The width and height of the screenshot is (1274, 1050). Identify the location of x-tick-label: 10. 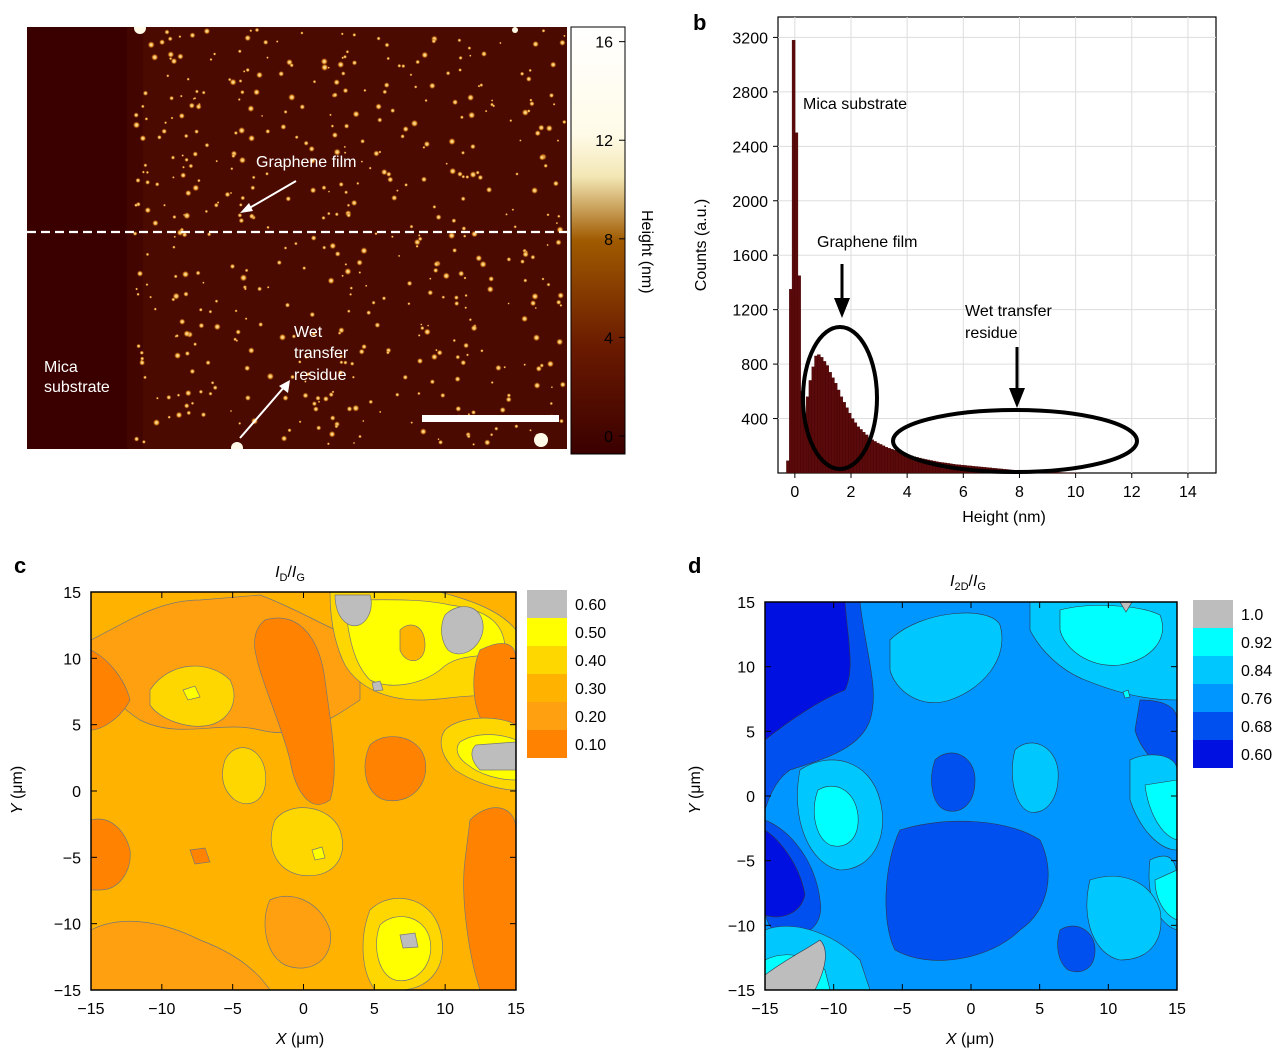
(1108, 1009).